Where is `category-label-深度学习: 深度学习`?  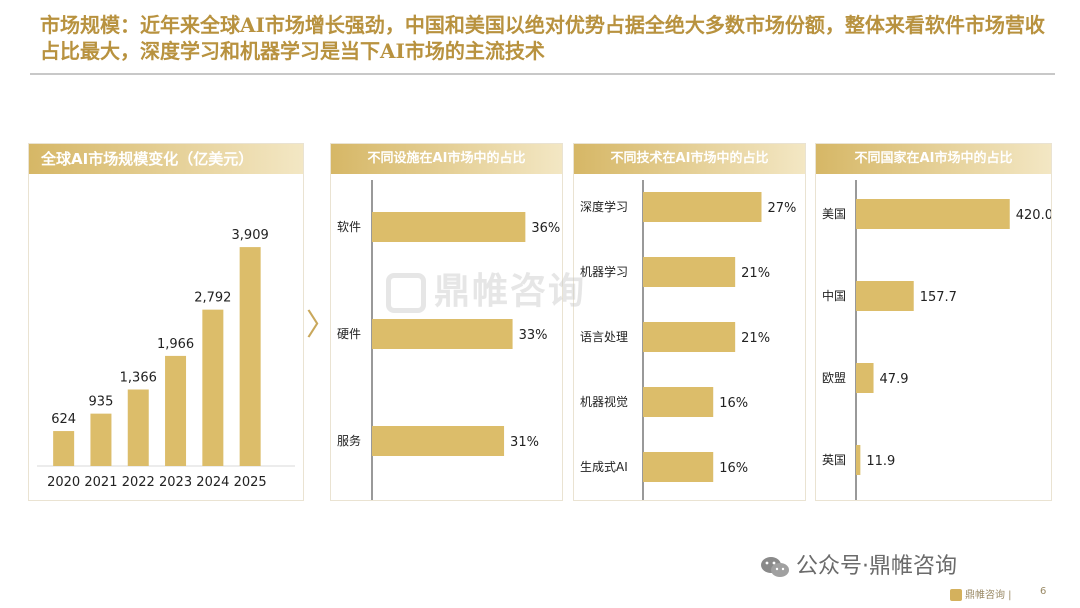 category-label-深度学习: 深度学习 is located at coordinates (604, 206).